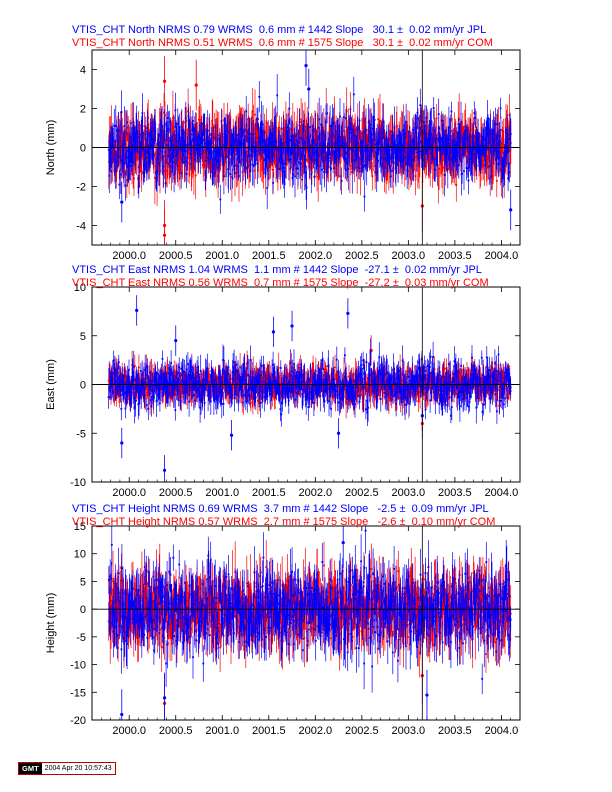 This screenshot has height=792, width=612. I want to click on north-xtick-label: 2000.5, so click(176, 256).